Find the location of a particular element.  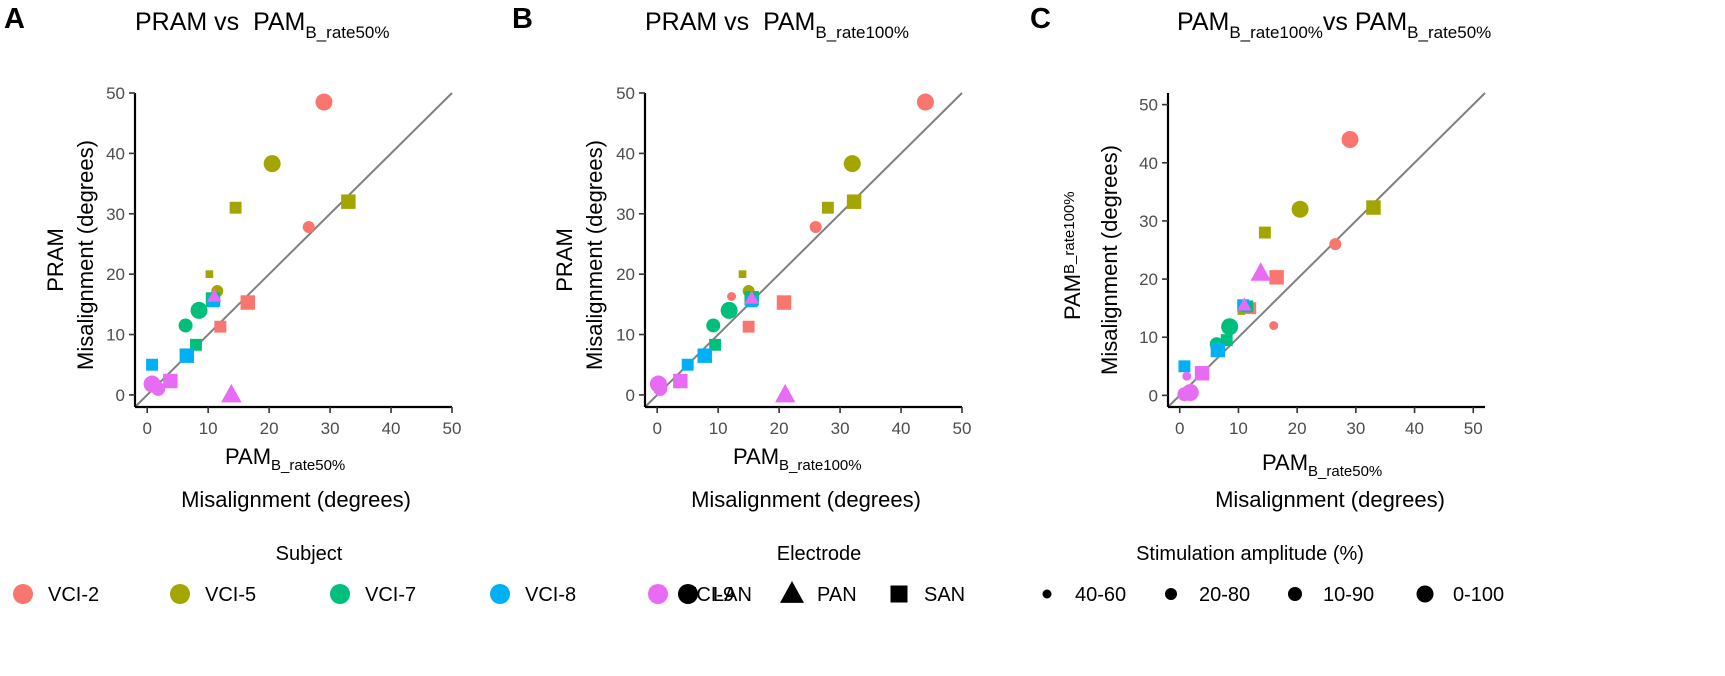

panel-label-a: A is located at coordinates (14, 19).